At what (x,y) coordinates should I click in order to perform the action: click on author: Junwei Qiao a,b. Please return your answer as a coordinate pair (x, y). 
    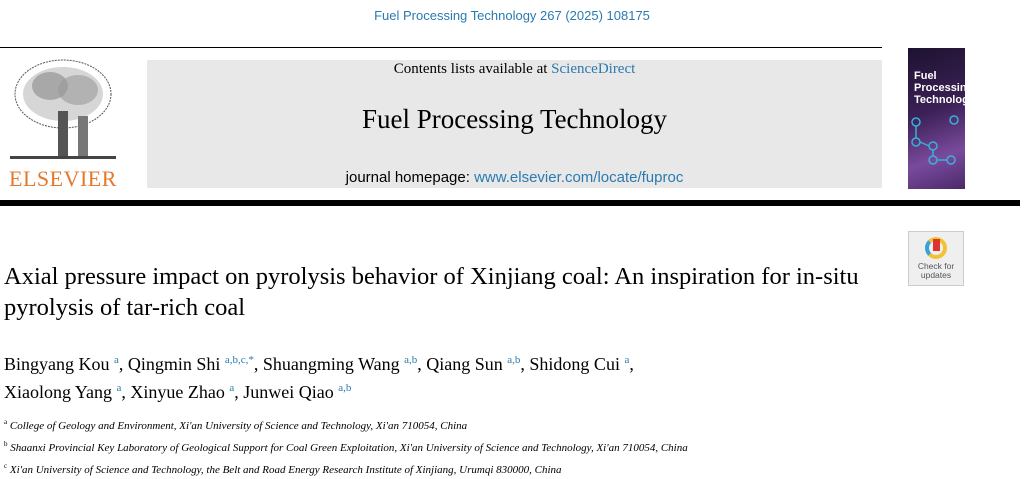
    Looking at the image, I should click on (297, 392).